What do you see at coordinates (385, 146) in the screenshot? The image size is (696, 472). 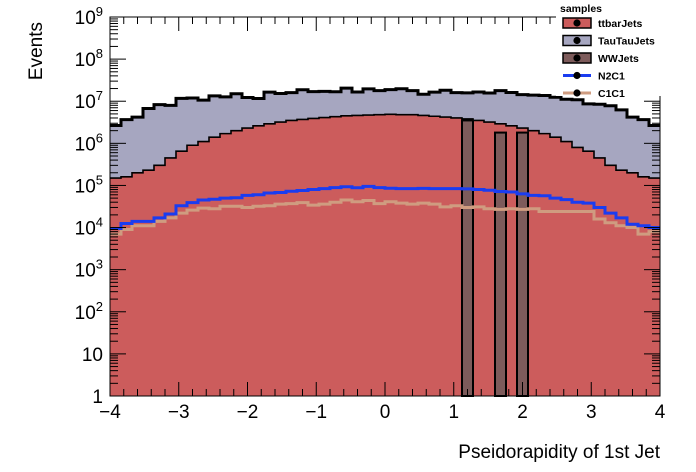 I see `series-ttbarjets-outline` at bounding box center [385, 146].